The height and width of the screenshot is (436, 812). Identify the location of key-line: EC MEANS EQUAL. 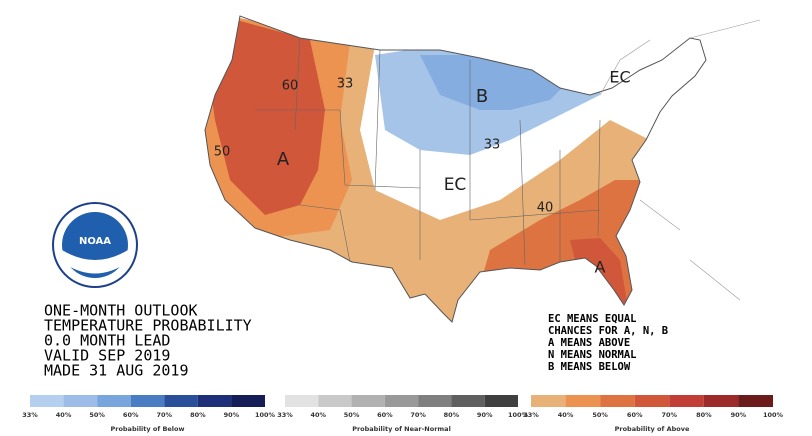
(592, 319).